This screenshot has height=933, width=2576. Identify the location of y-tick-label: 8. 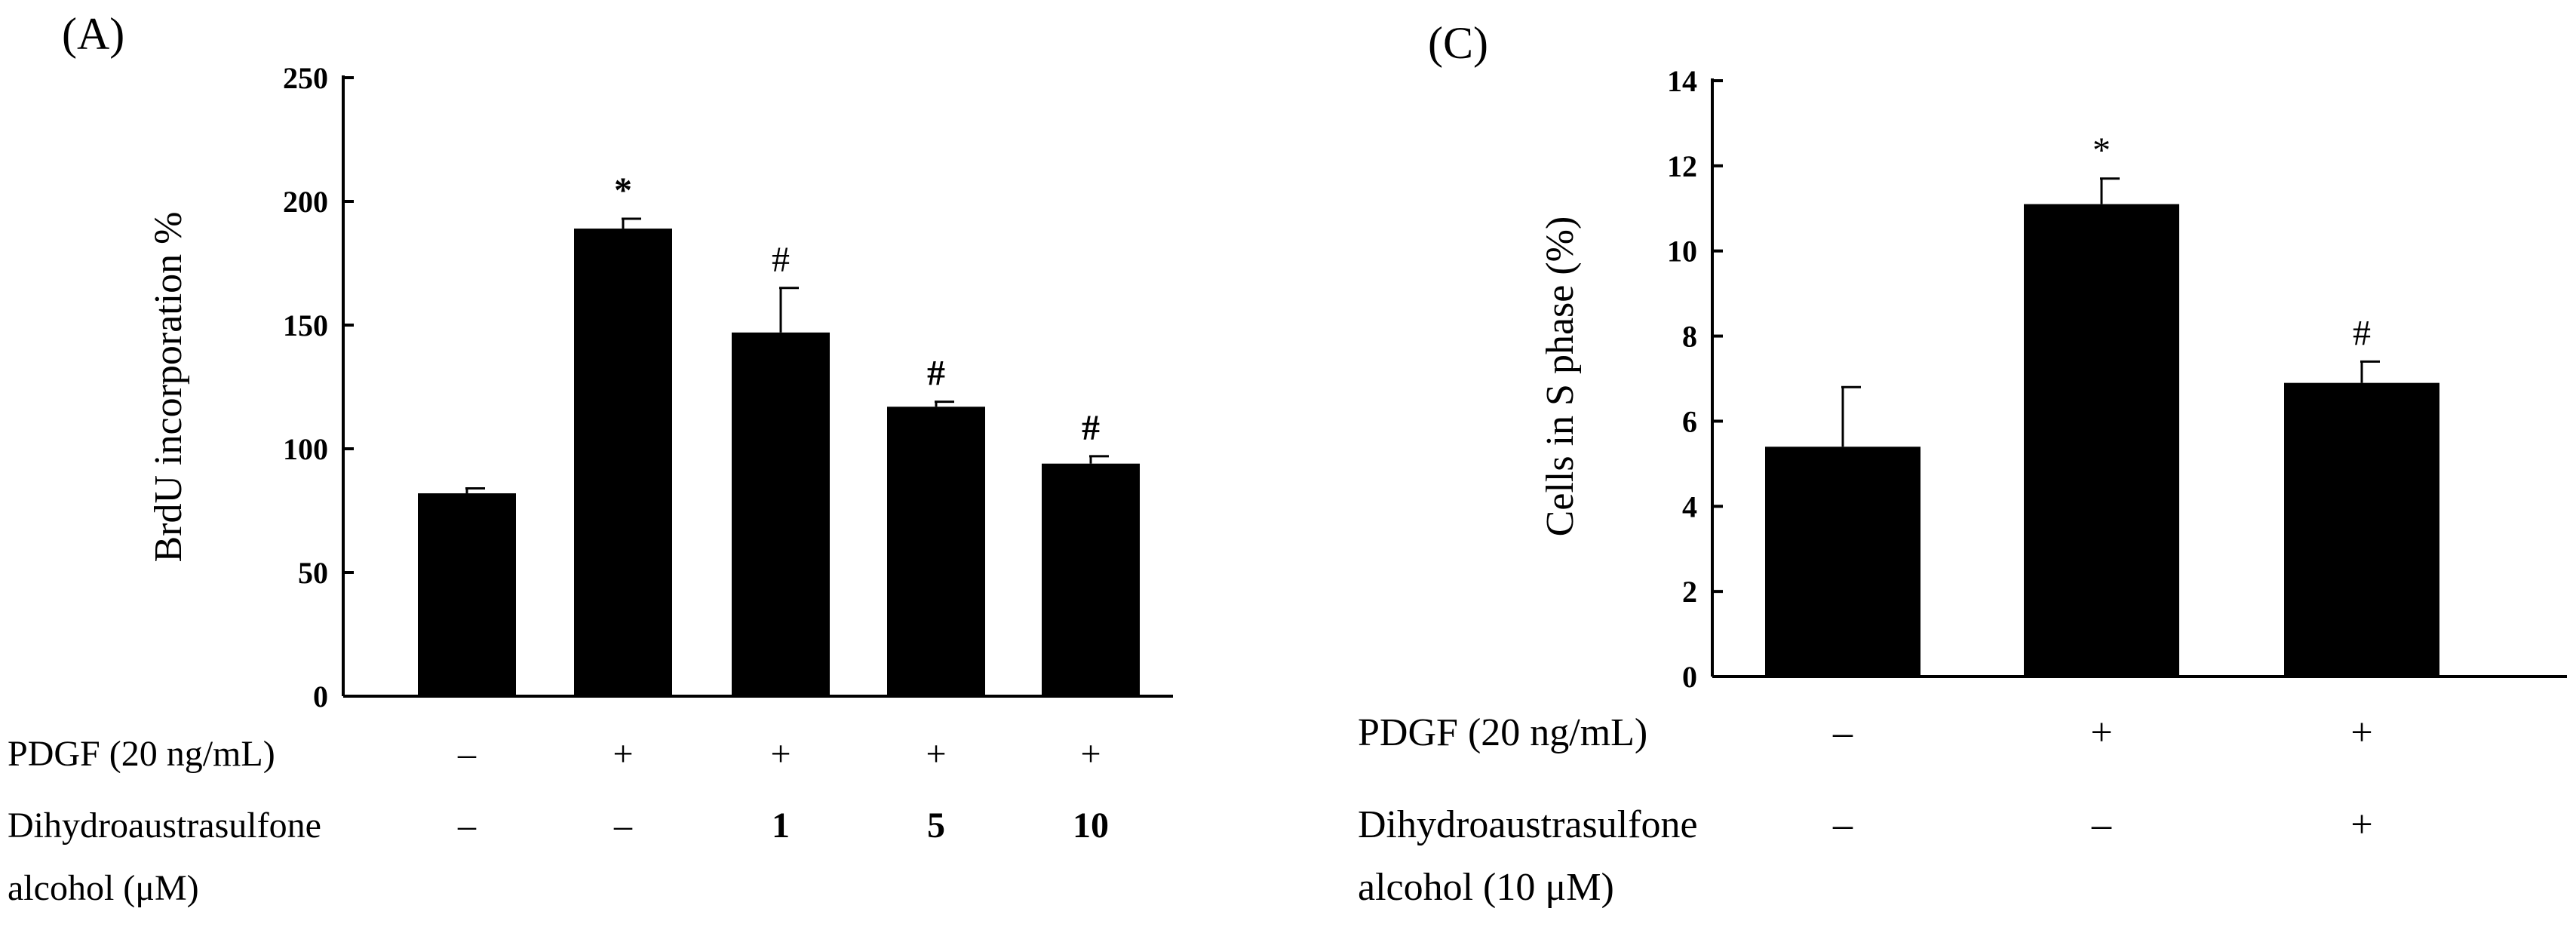
(1689, 337).